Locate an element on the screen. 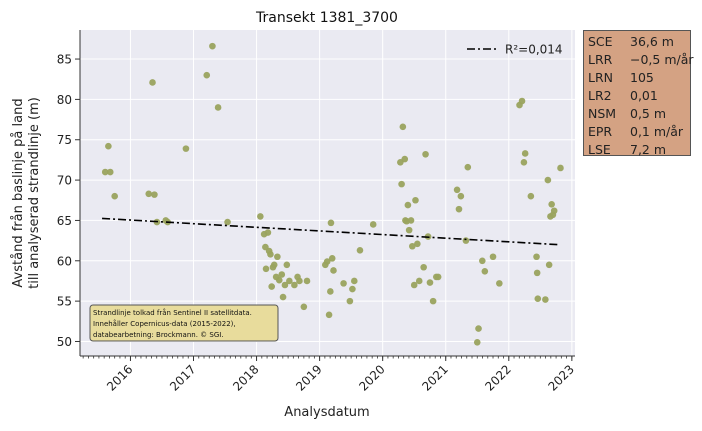 This screenshot has height=431, width=702. chart-title: Transekt 1381_3700 is located at coordinates (326, 18).